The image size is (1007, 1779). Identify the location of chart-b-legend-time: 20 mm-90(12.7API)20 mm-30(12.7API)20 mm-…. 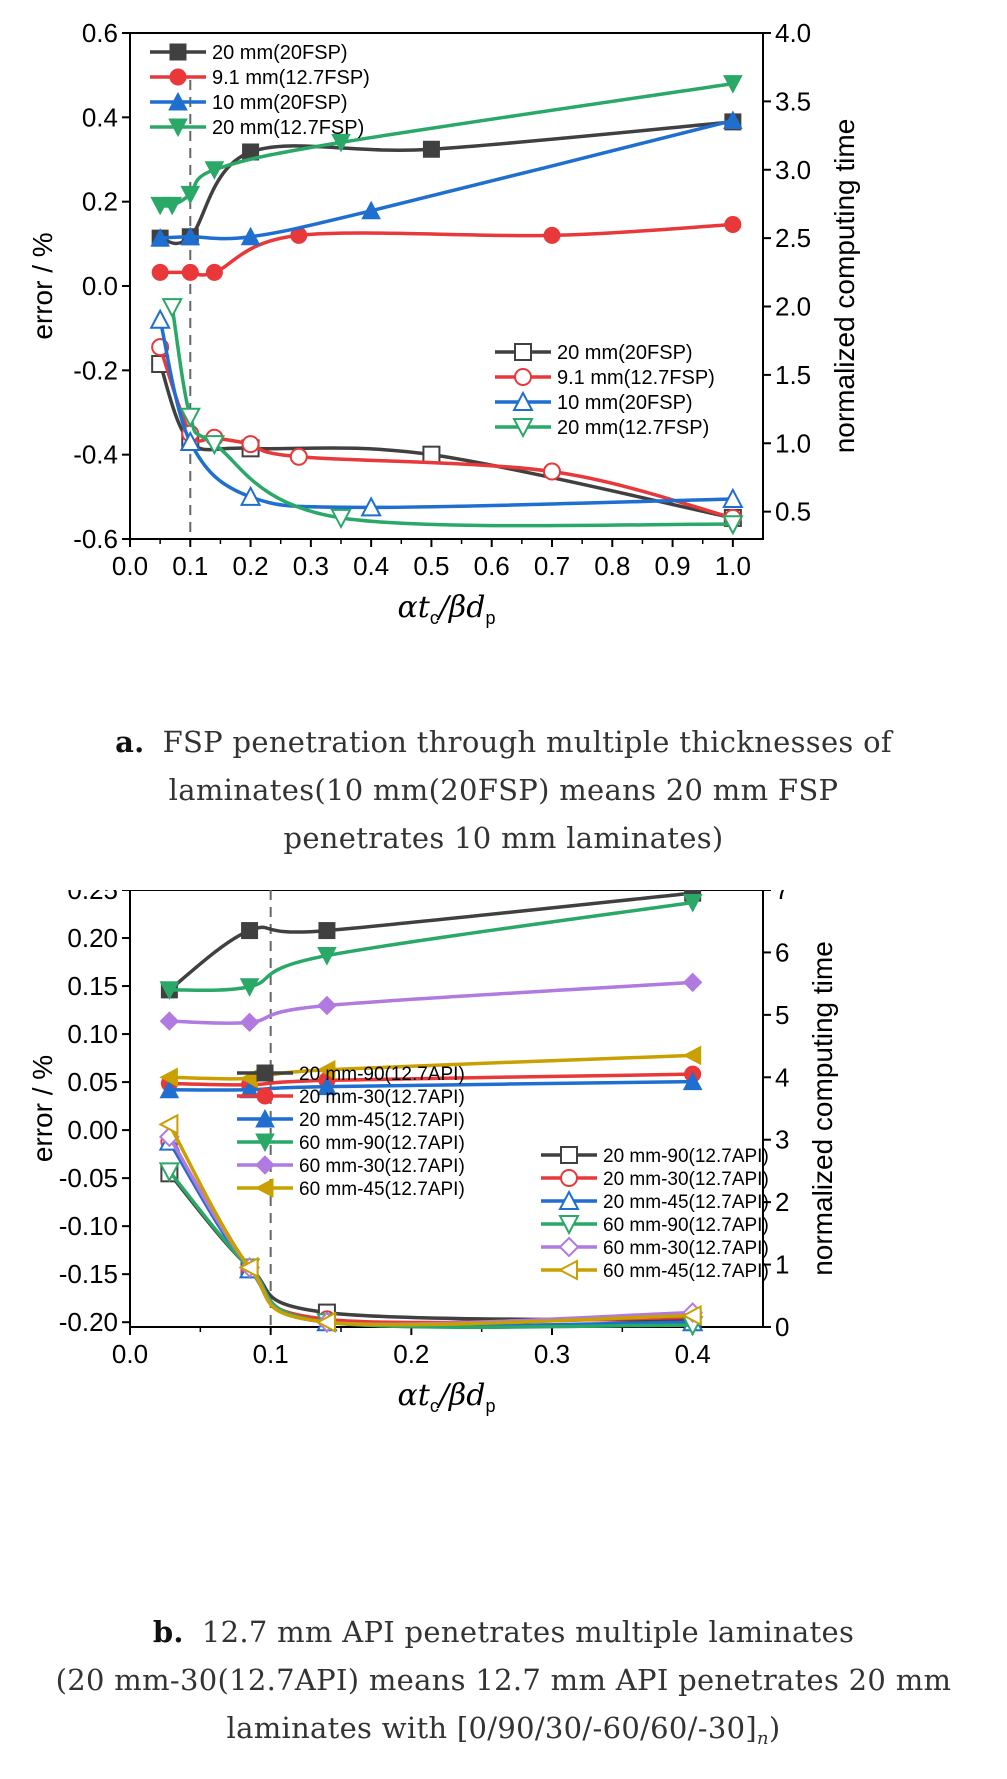
(351, 1132).